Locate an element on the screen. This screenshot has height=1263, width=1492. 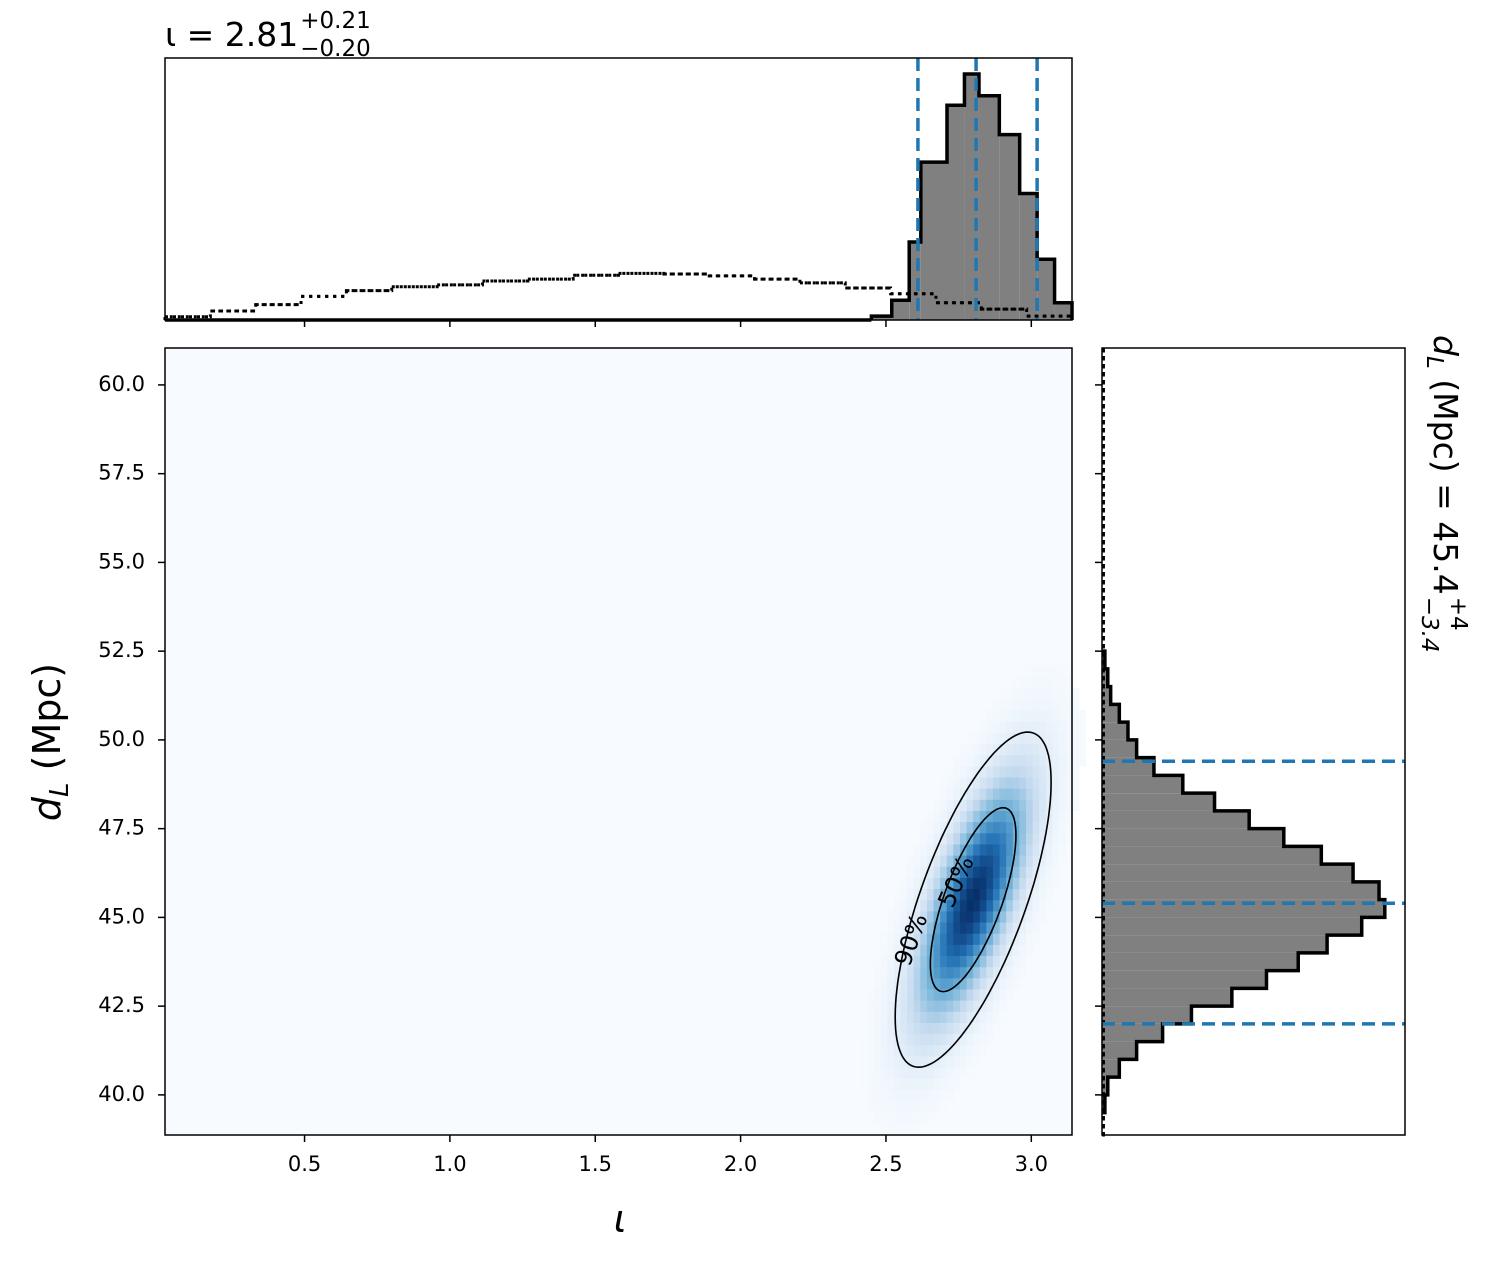
y-tick-label: 50.0 is located at coordinates (121, 739).